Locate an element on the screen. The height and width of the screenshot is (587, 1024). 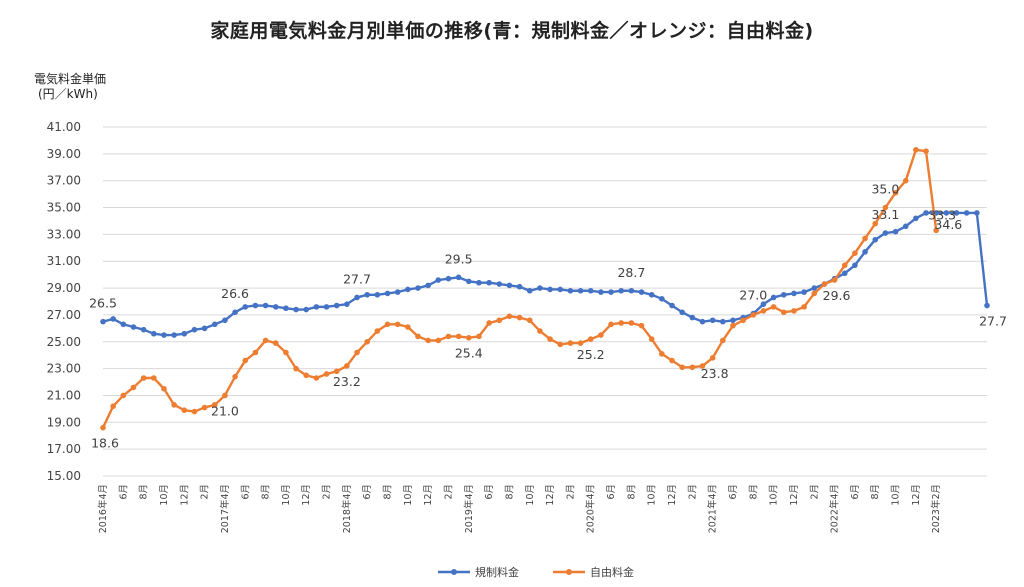
y-tick-label: 41.00 is located at coordinates (64, 127).